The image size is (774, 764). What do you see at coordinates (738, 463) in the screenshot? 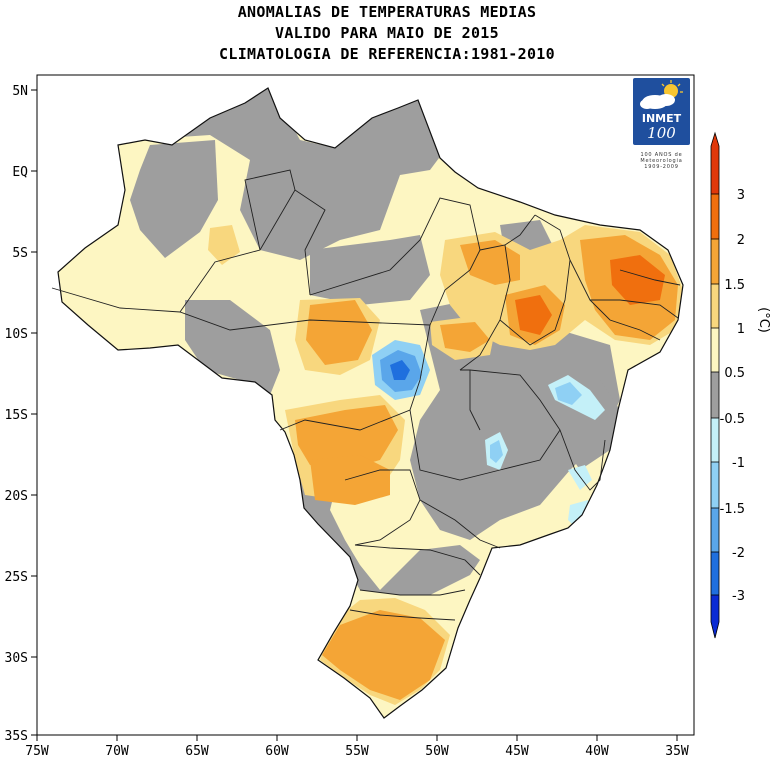
I see `colorbar-label: -1` at bounding box center [738, 463].